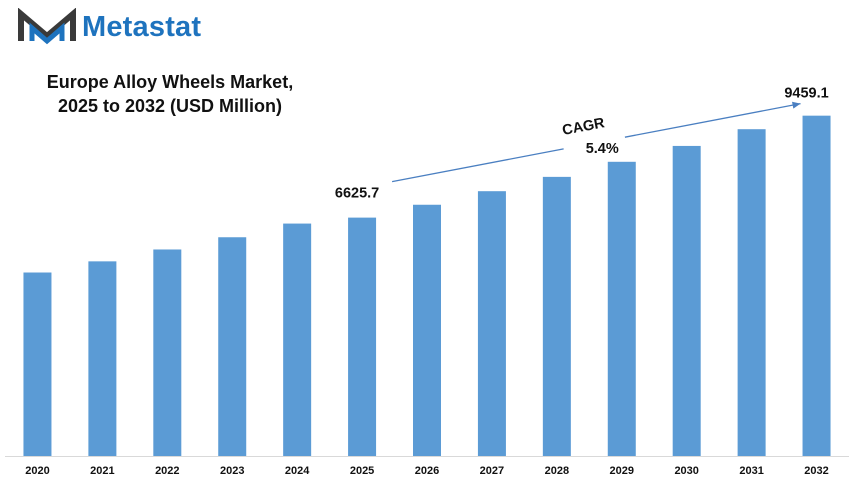 The height and width of the screenshot is (479, 854). I want to click on bar-2021, so click(102, 358).